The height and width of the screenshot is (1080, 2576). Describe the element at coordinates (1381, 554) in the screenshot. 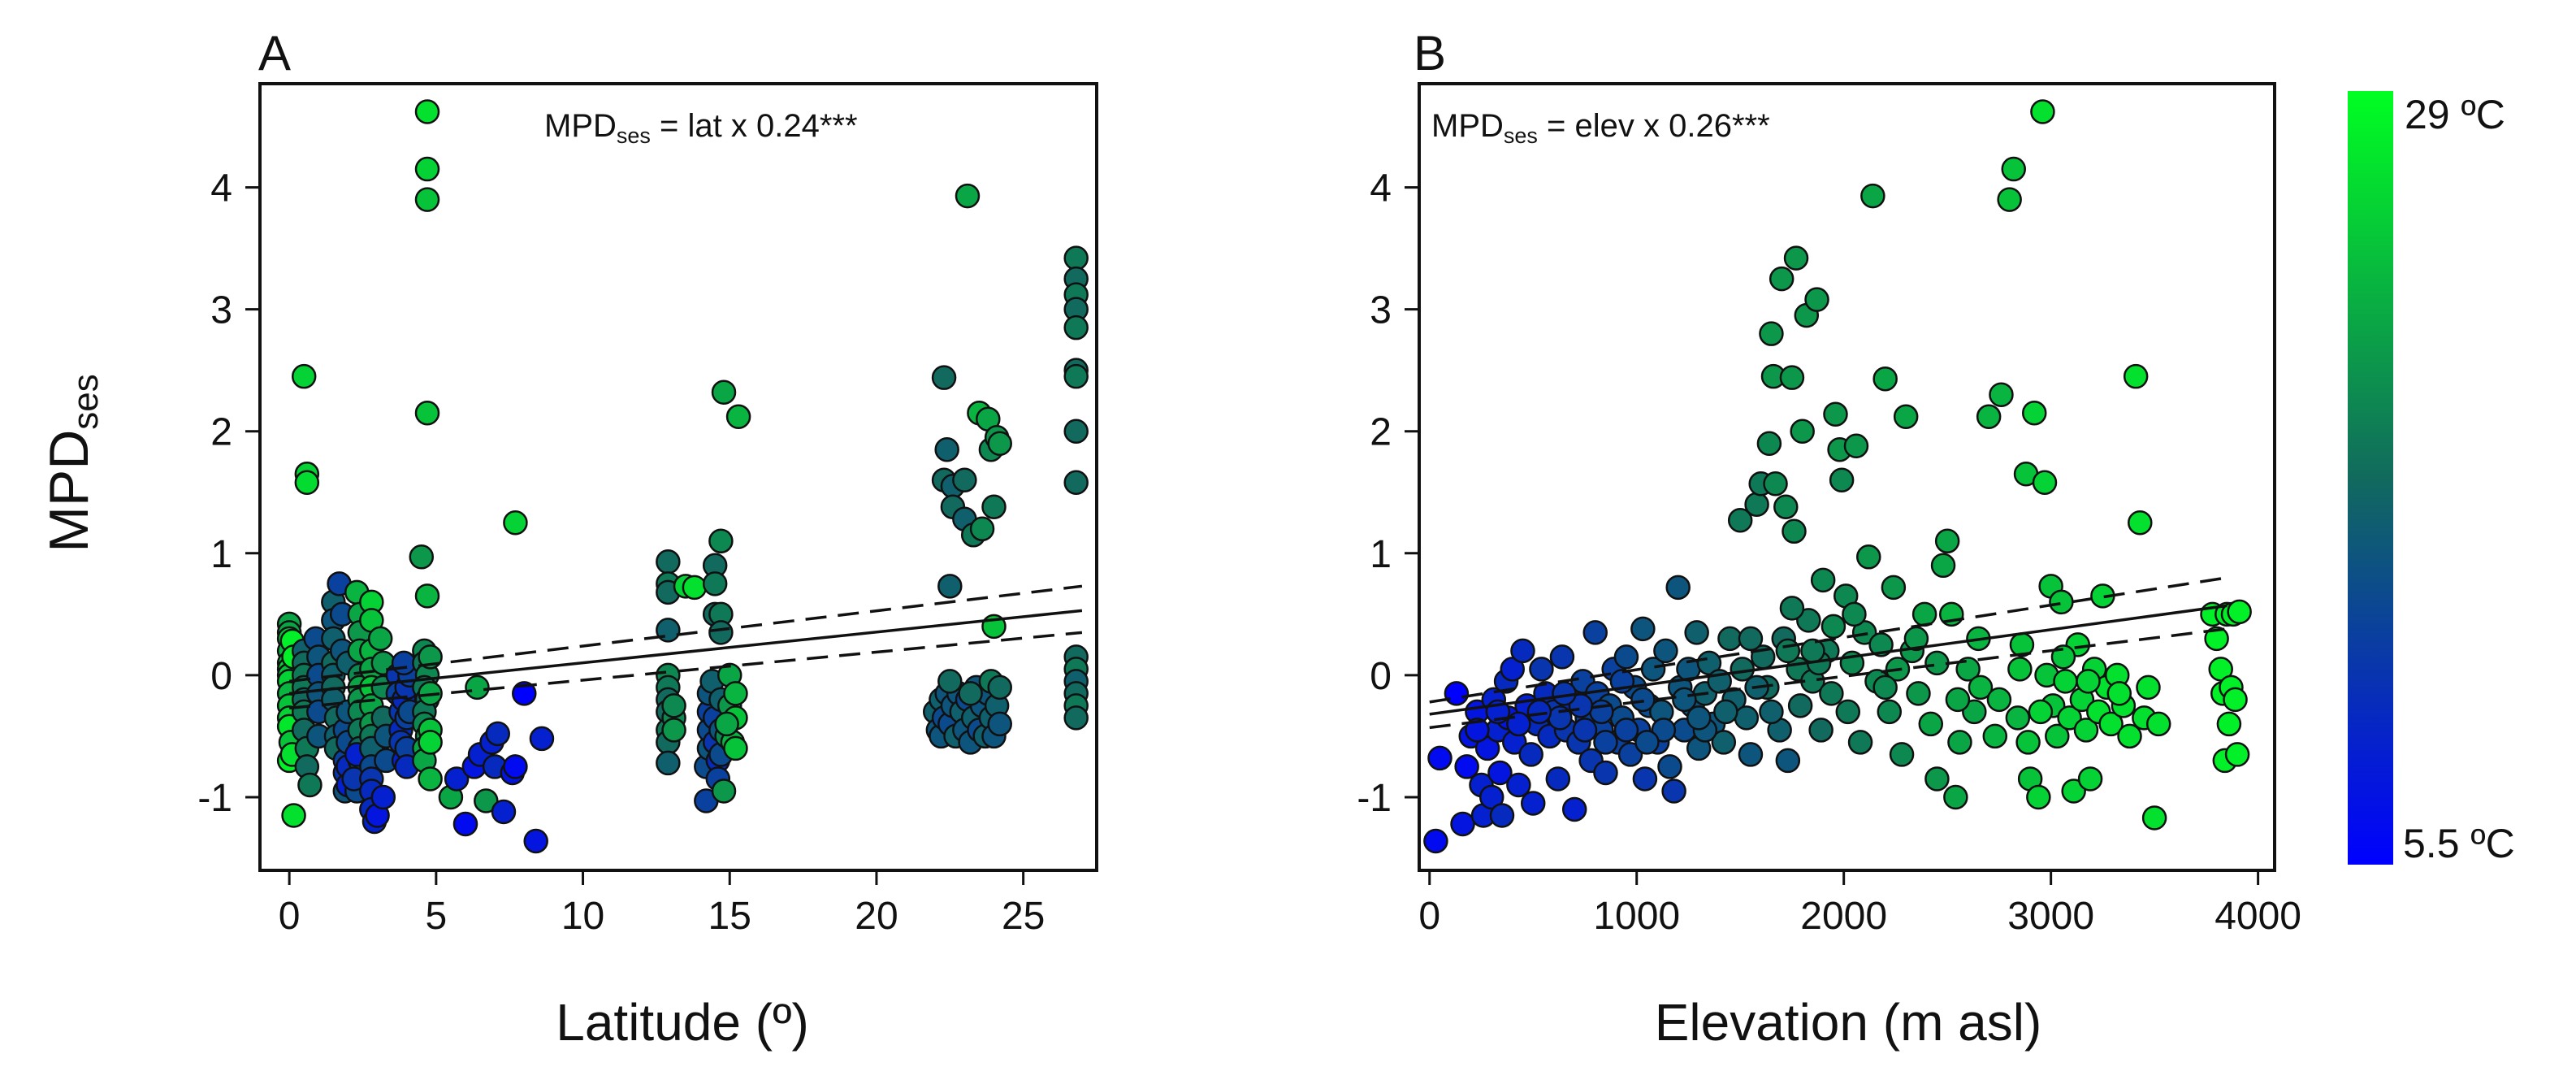

I see `panel-b-y-tick-label-2: 1` at that location.